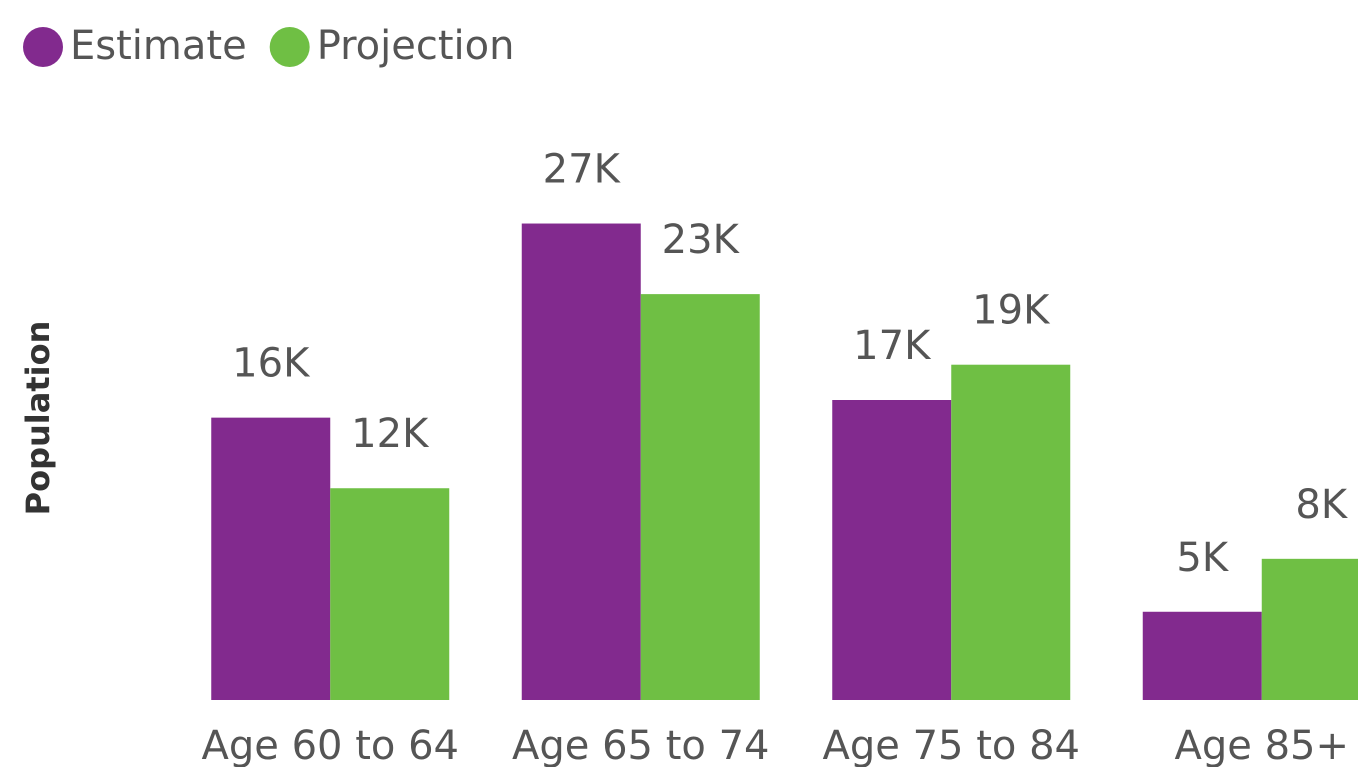  Describe the element at coordinates (1321, 505) in the screenshot. I see `data-label: 8K` at that location.